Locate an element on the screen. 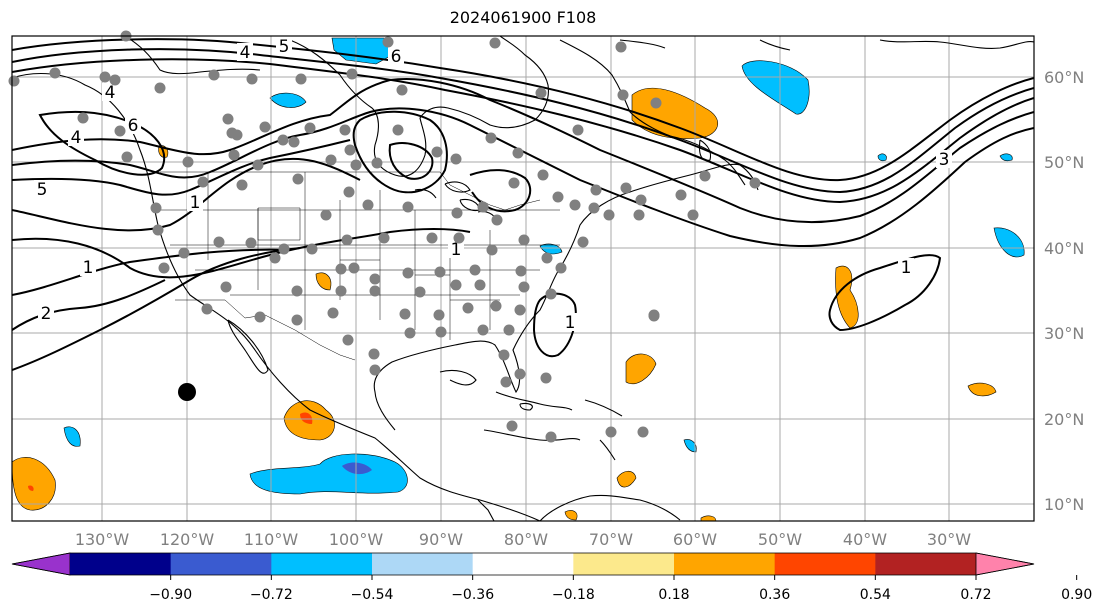 The height and width of the screenshot is (615, 1105). lon-label: 80°W is located at coordinates (526, 539).